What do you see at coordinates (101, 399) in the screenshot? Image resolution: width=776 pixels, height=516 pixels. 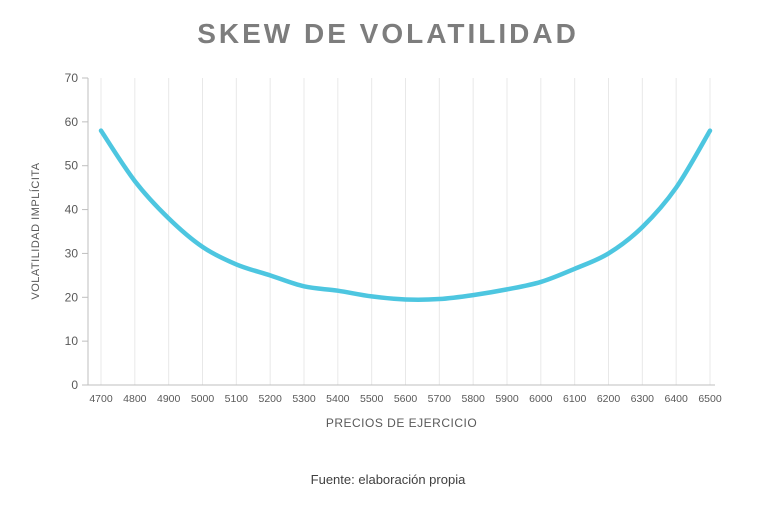 I see `x-tick-label: 4700` at bounding box center [101, 399].